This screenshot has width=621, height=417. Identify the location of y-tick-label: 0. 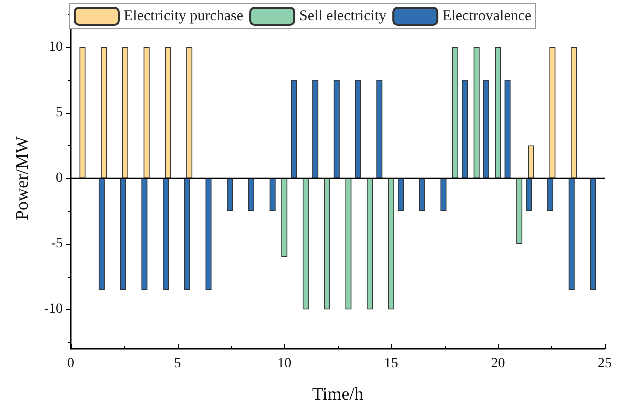
(59, 178).